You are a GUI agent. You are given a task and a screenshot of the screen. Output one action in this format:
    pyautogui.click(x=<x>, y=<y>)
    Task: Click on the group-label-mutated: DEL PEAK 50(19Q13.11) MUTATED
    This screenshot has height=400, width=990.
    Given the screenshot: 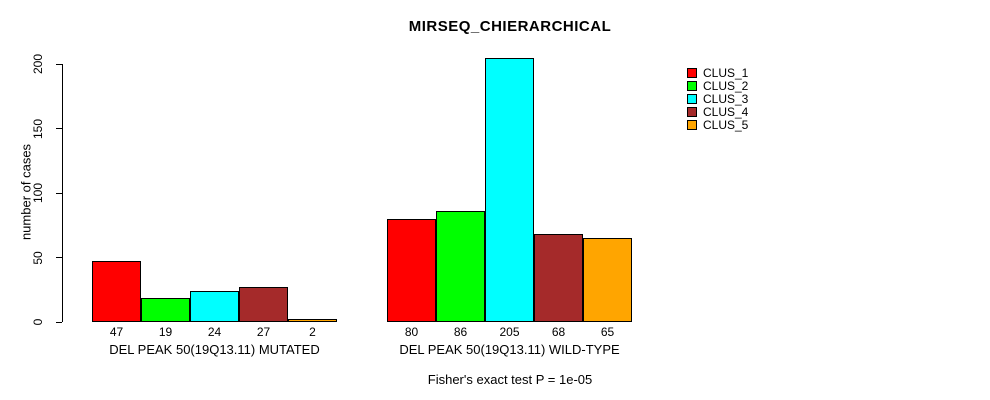 What is the action you would take?
    pyautogui.click(x=214, y=349)
    